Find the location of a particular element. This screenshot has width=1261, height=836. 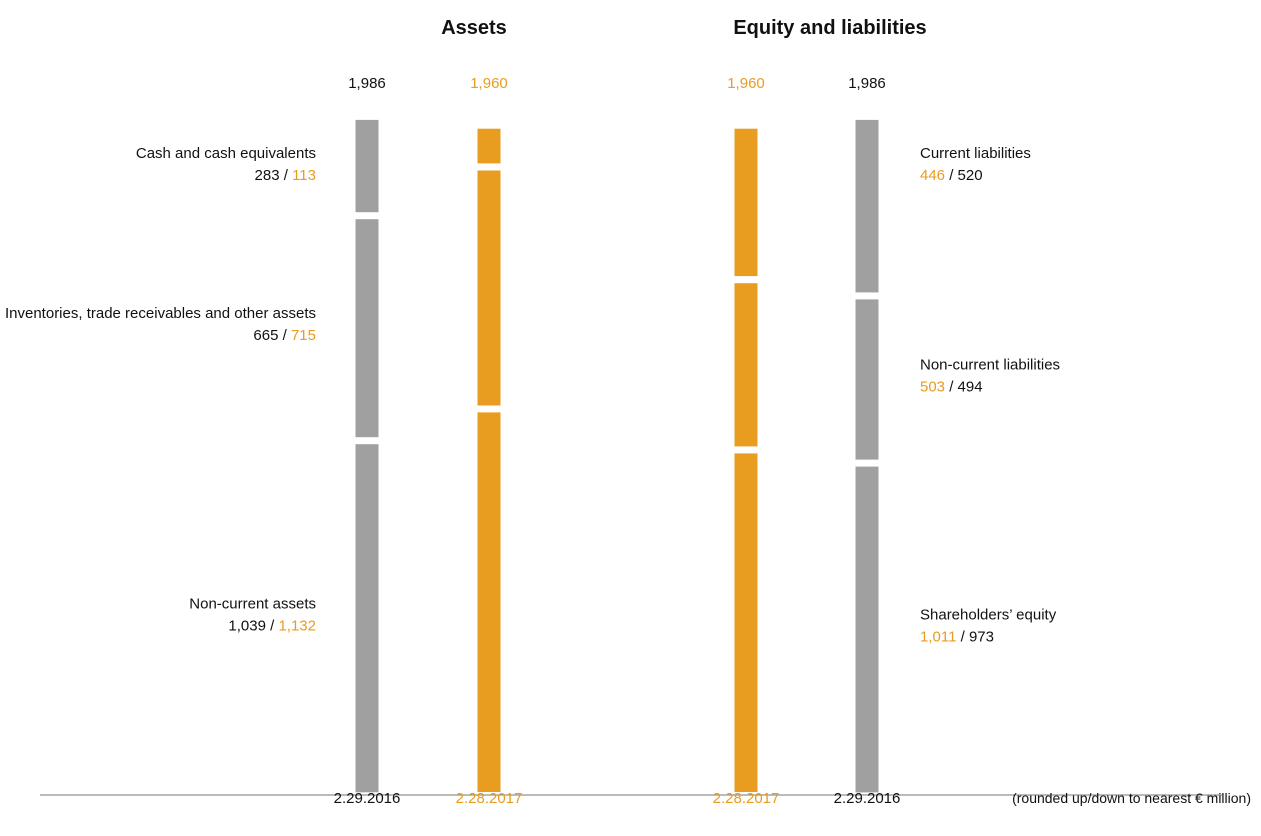

assets-values-non-current-assets: 1,039 / 1,132 is located at coordinates (272, 626).